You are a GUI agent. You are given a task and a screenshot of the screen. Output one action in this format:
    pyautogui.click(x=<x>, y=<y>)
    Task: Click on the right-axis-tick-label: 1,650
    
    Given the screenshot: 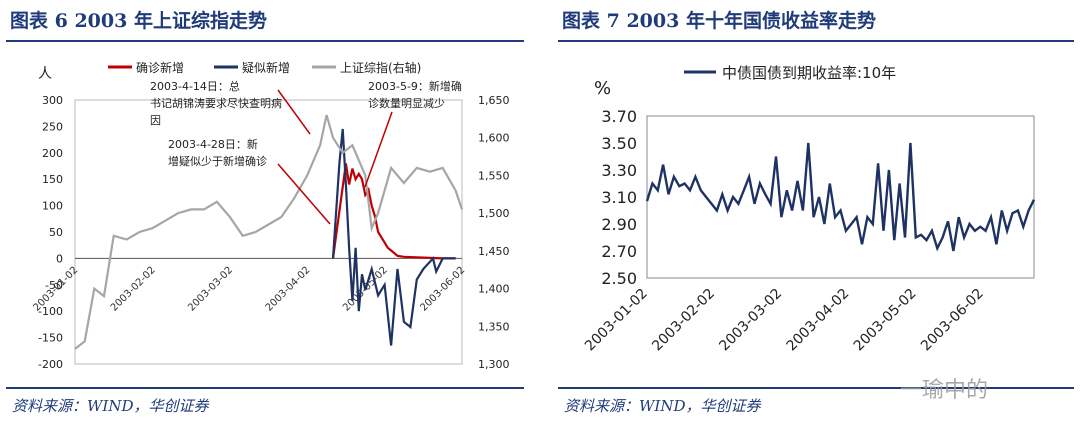 What is the action you would take?
    pyautogui.click(x=494, y=100)
    